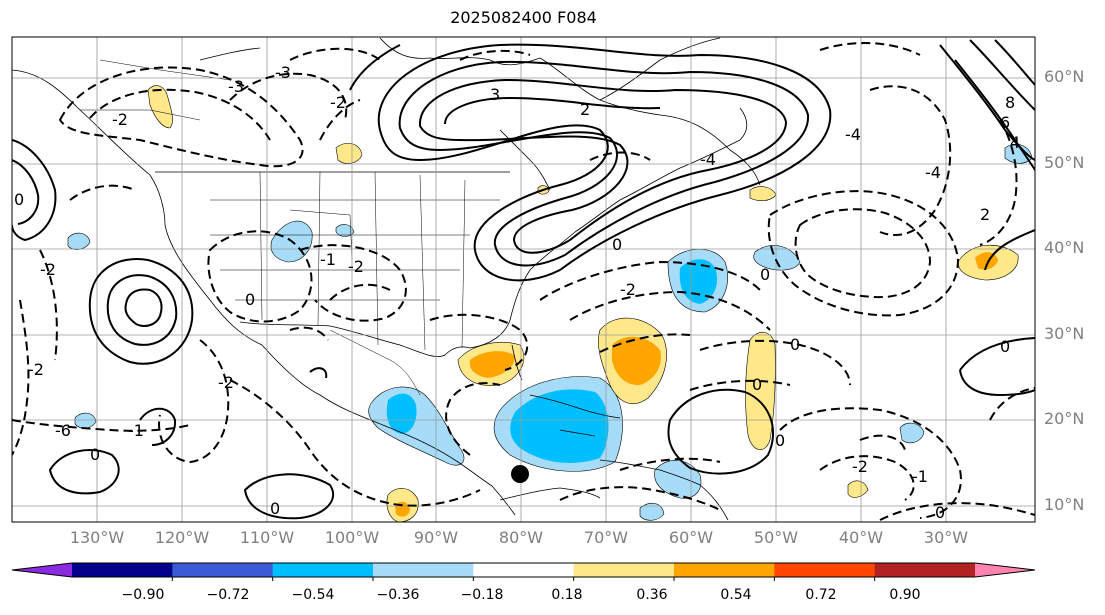 The image size is (1105, 615). What do you see at coordinates (1064, 76) in the screenshot?
I see `latitude-label: 60°N` at bounding box center [1064, 76].